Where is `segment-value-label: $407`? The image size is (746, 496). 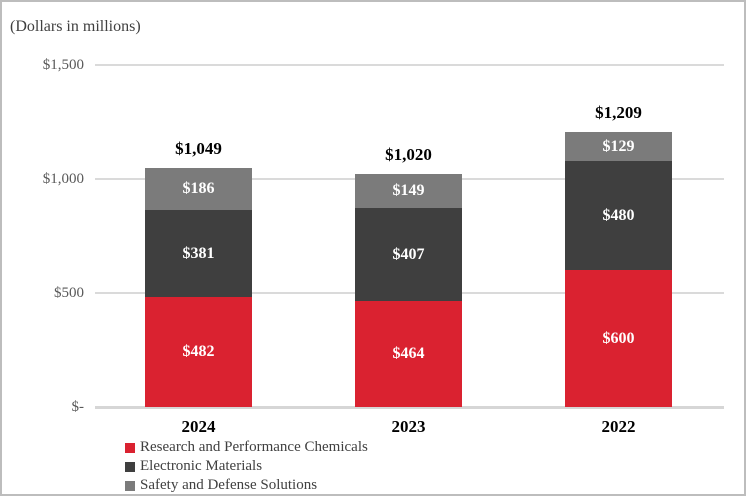 segment-value-label: $407 is located at coordinates (408, 254).